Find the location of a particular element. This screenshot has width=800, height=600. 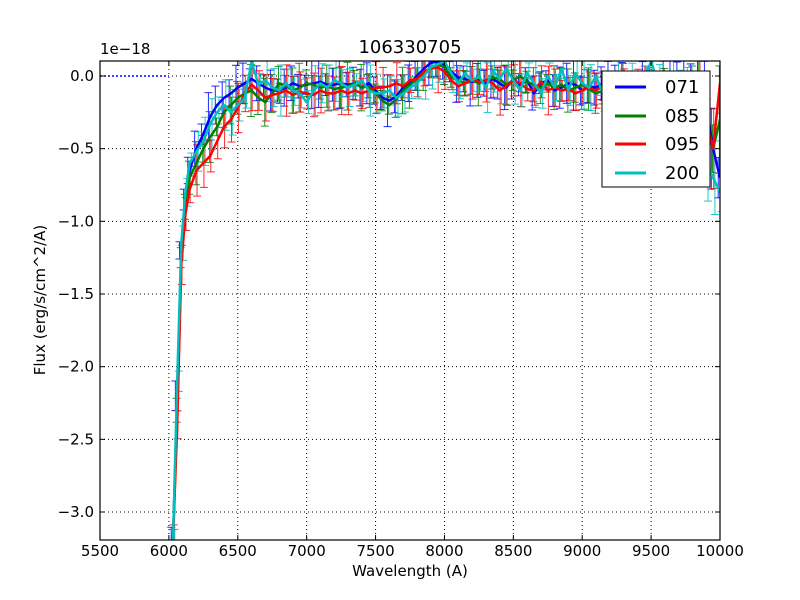

x-tick-label: 10000 is located at coordinates (720, 551).